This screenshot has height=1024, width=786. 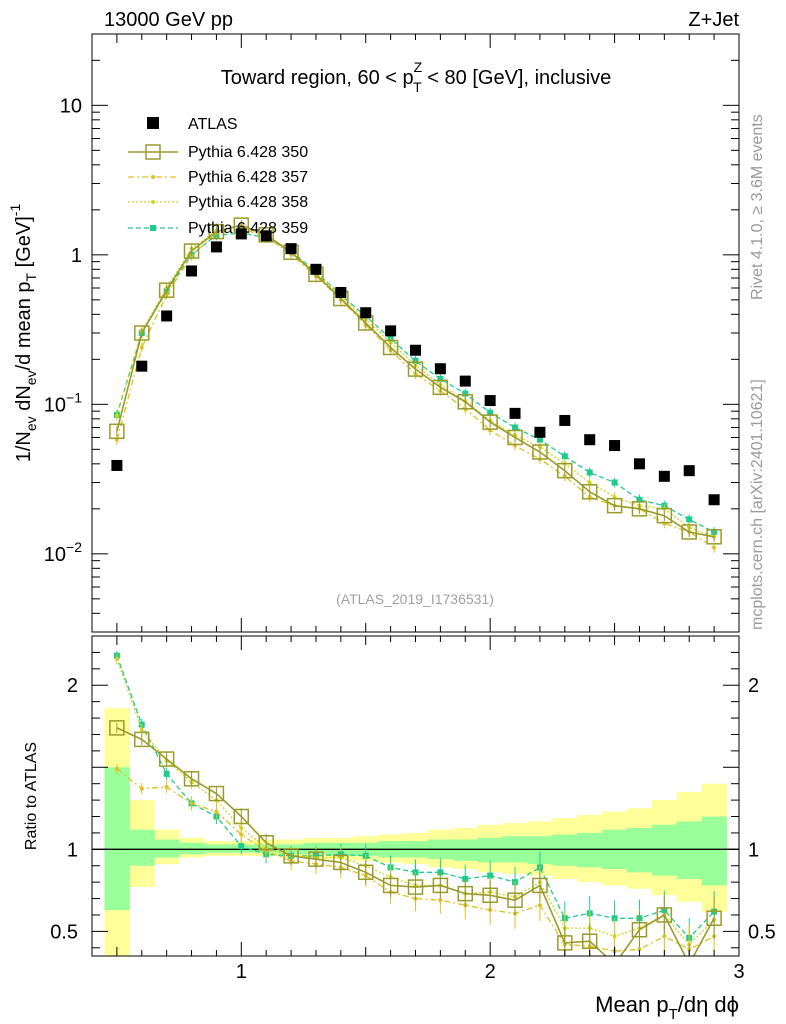 I want to click on title-sup: Z, so click(x=418, y=67).